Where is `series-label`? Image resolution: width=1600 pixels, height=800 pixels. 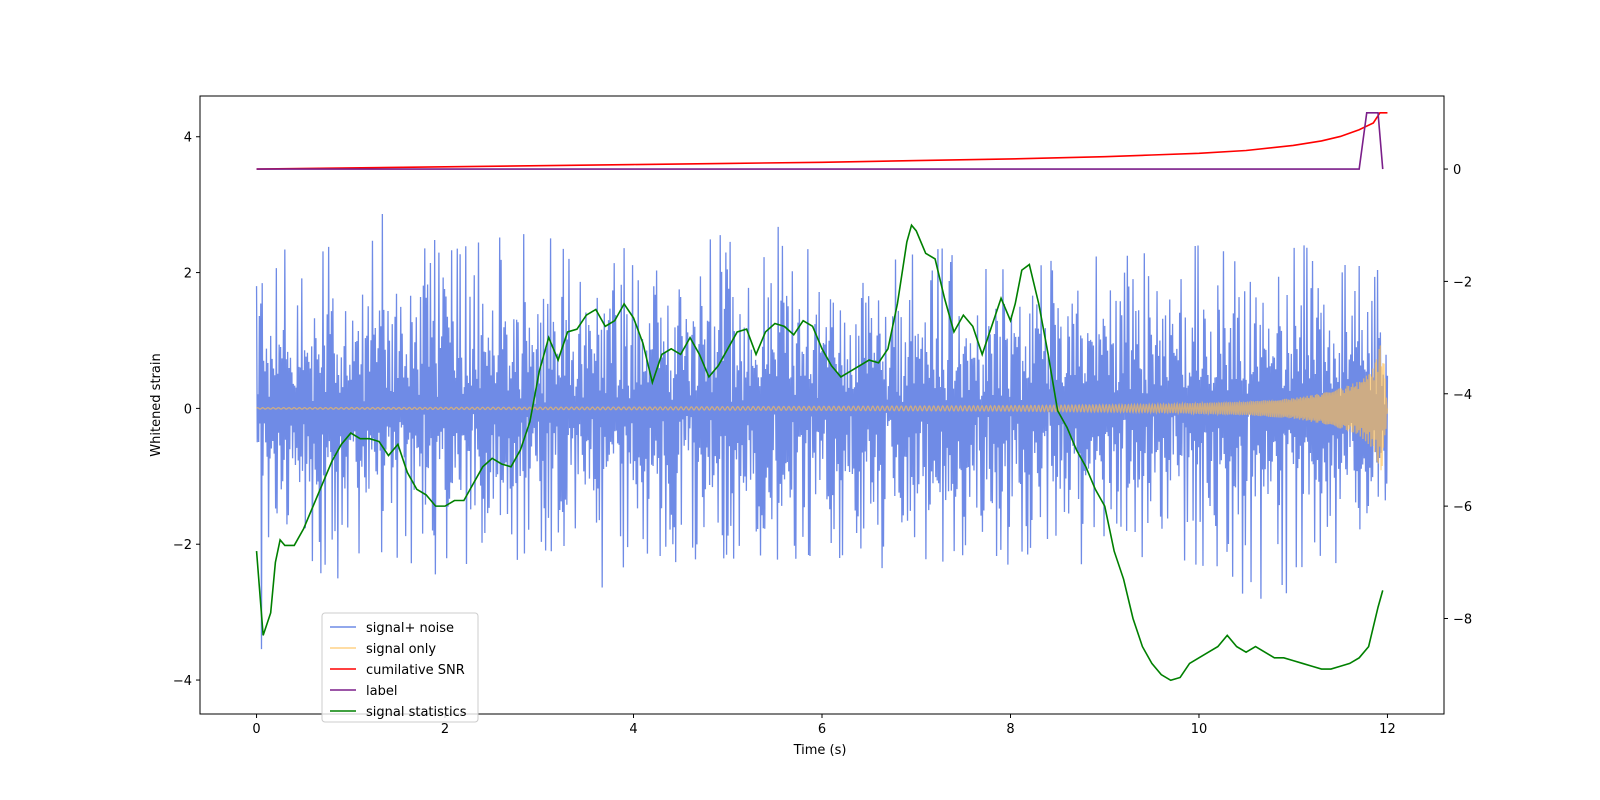 series-label is located at coordinates (820, 141).